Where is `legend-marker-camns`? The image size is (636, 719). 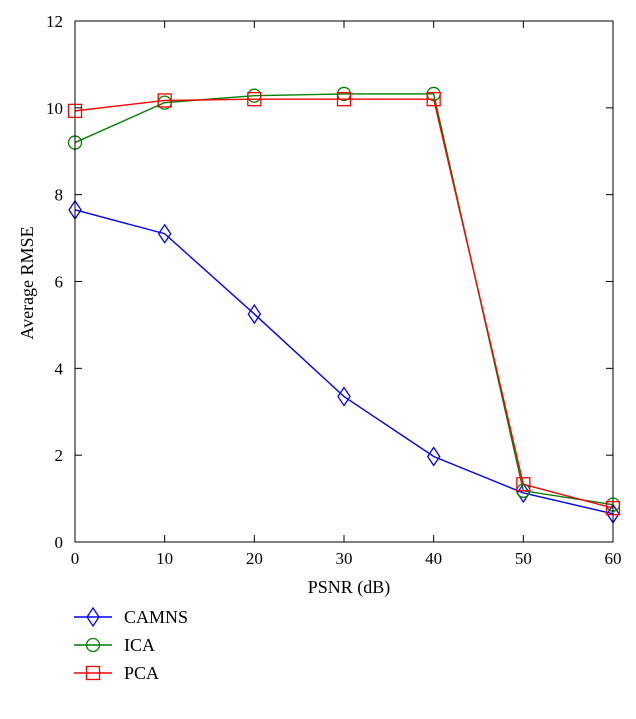 legend-marker-camns is located at coordinates (93, 617).